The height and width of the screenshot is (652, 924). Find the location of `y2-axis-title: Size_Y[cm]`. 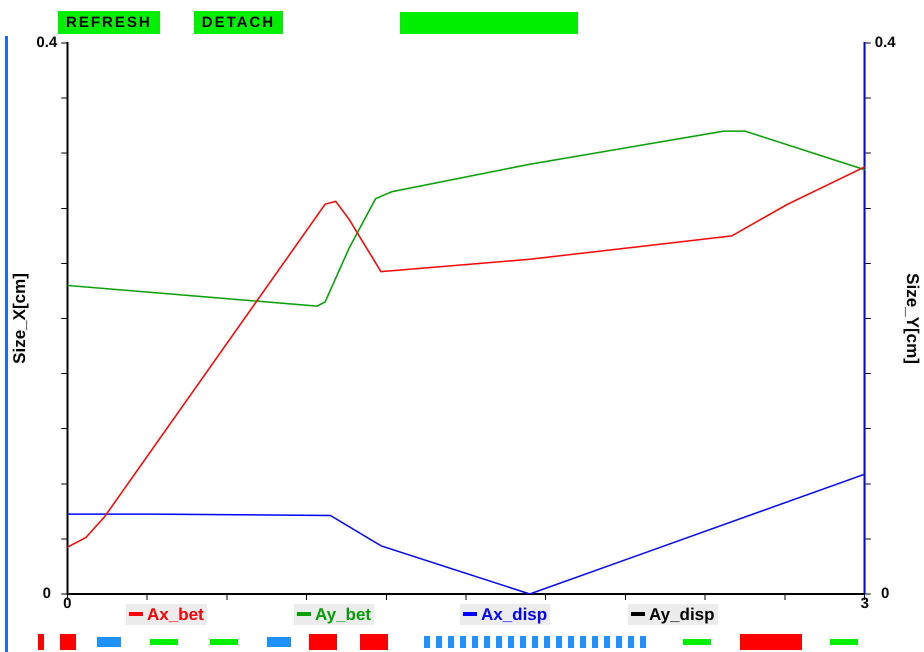

y2-axis-title: Size_Y[cm] is located at coordinates (912, 318).